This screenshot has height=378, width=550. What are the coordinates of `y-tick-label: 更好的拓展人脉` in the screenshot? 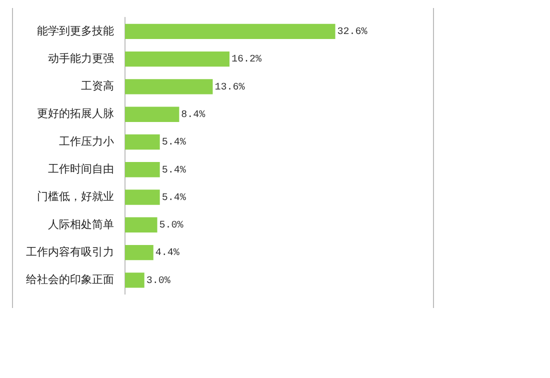 It's located at (75, 113).